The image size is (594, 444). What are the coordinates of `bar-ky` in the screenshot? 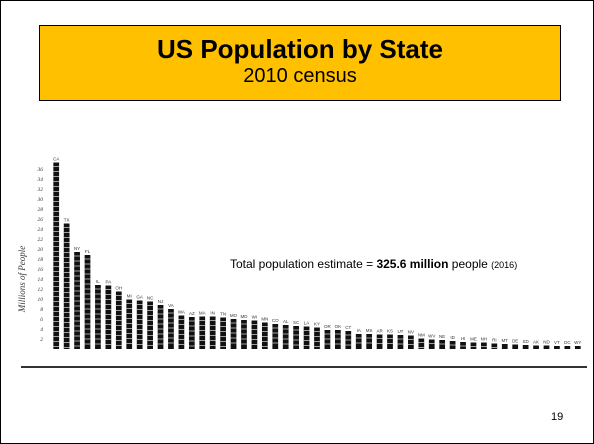 It's located at (317, 338).